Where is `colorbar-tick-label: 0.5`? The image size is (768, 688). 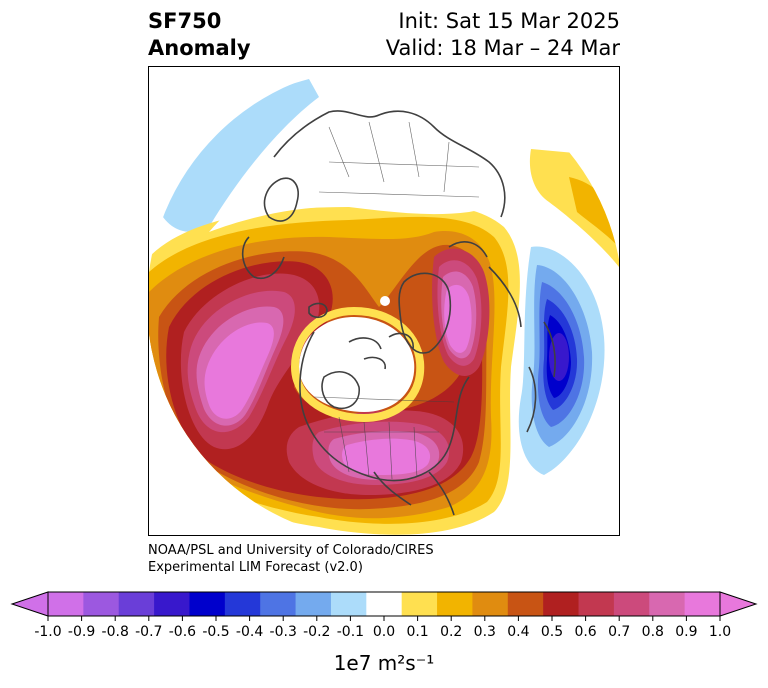
colorbar-tick-label: 0.5 is located at coordinates (552, 632).